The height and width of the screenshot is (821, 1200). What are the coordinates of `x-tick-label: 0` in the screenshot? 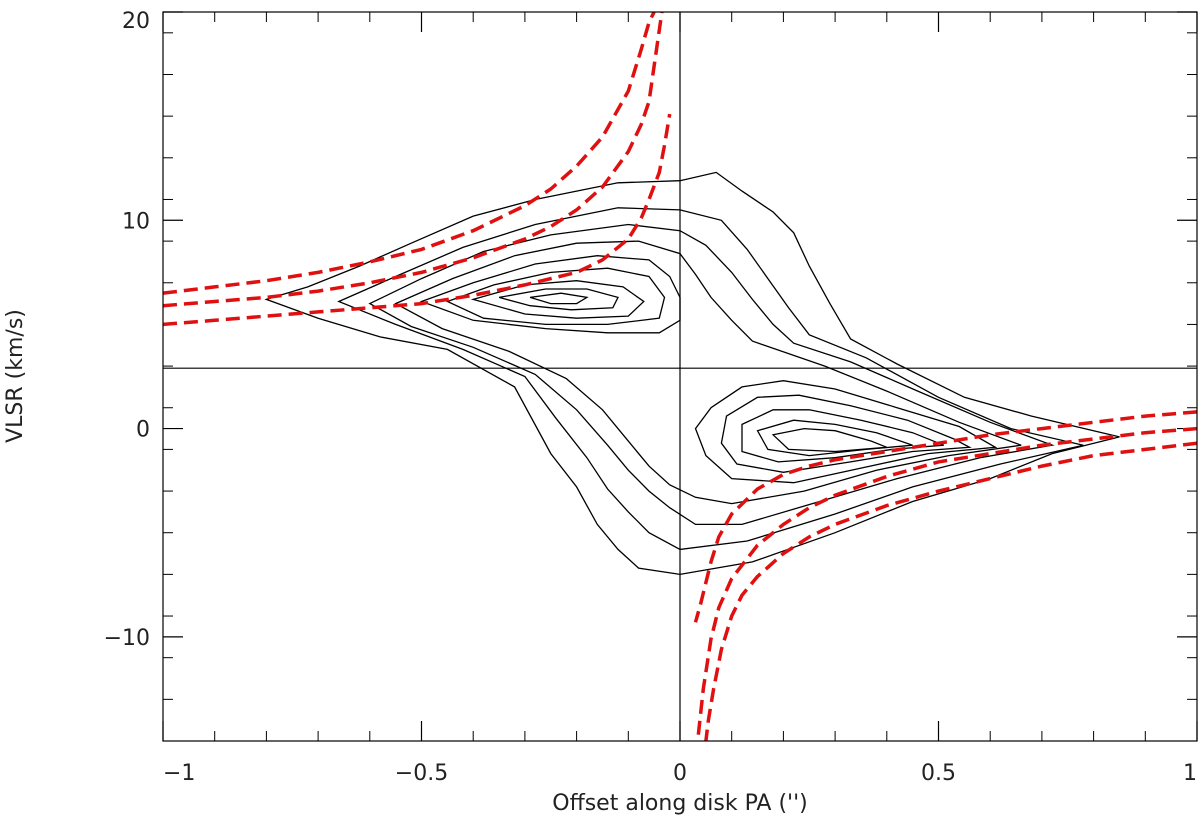 It's located at (680, 773).